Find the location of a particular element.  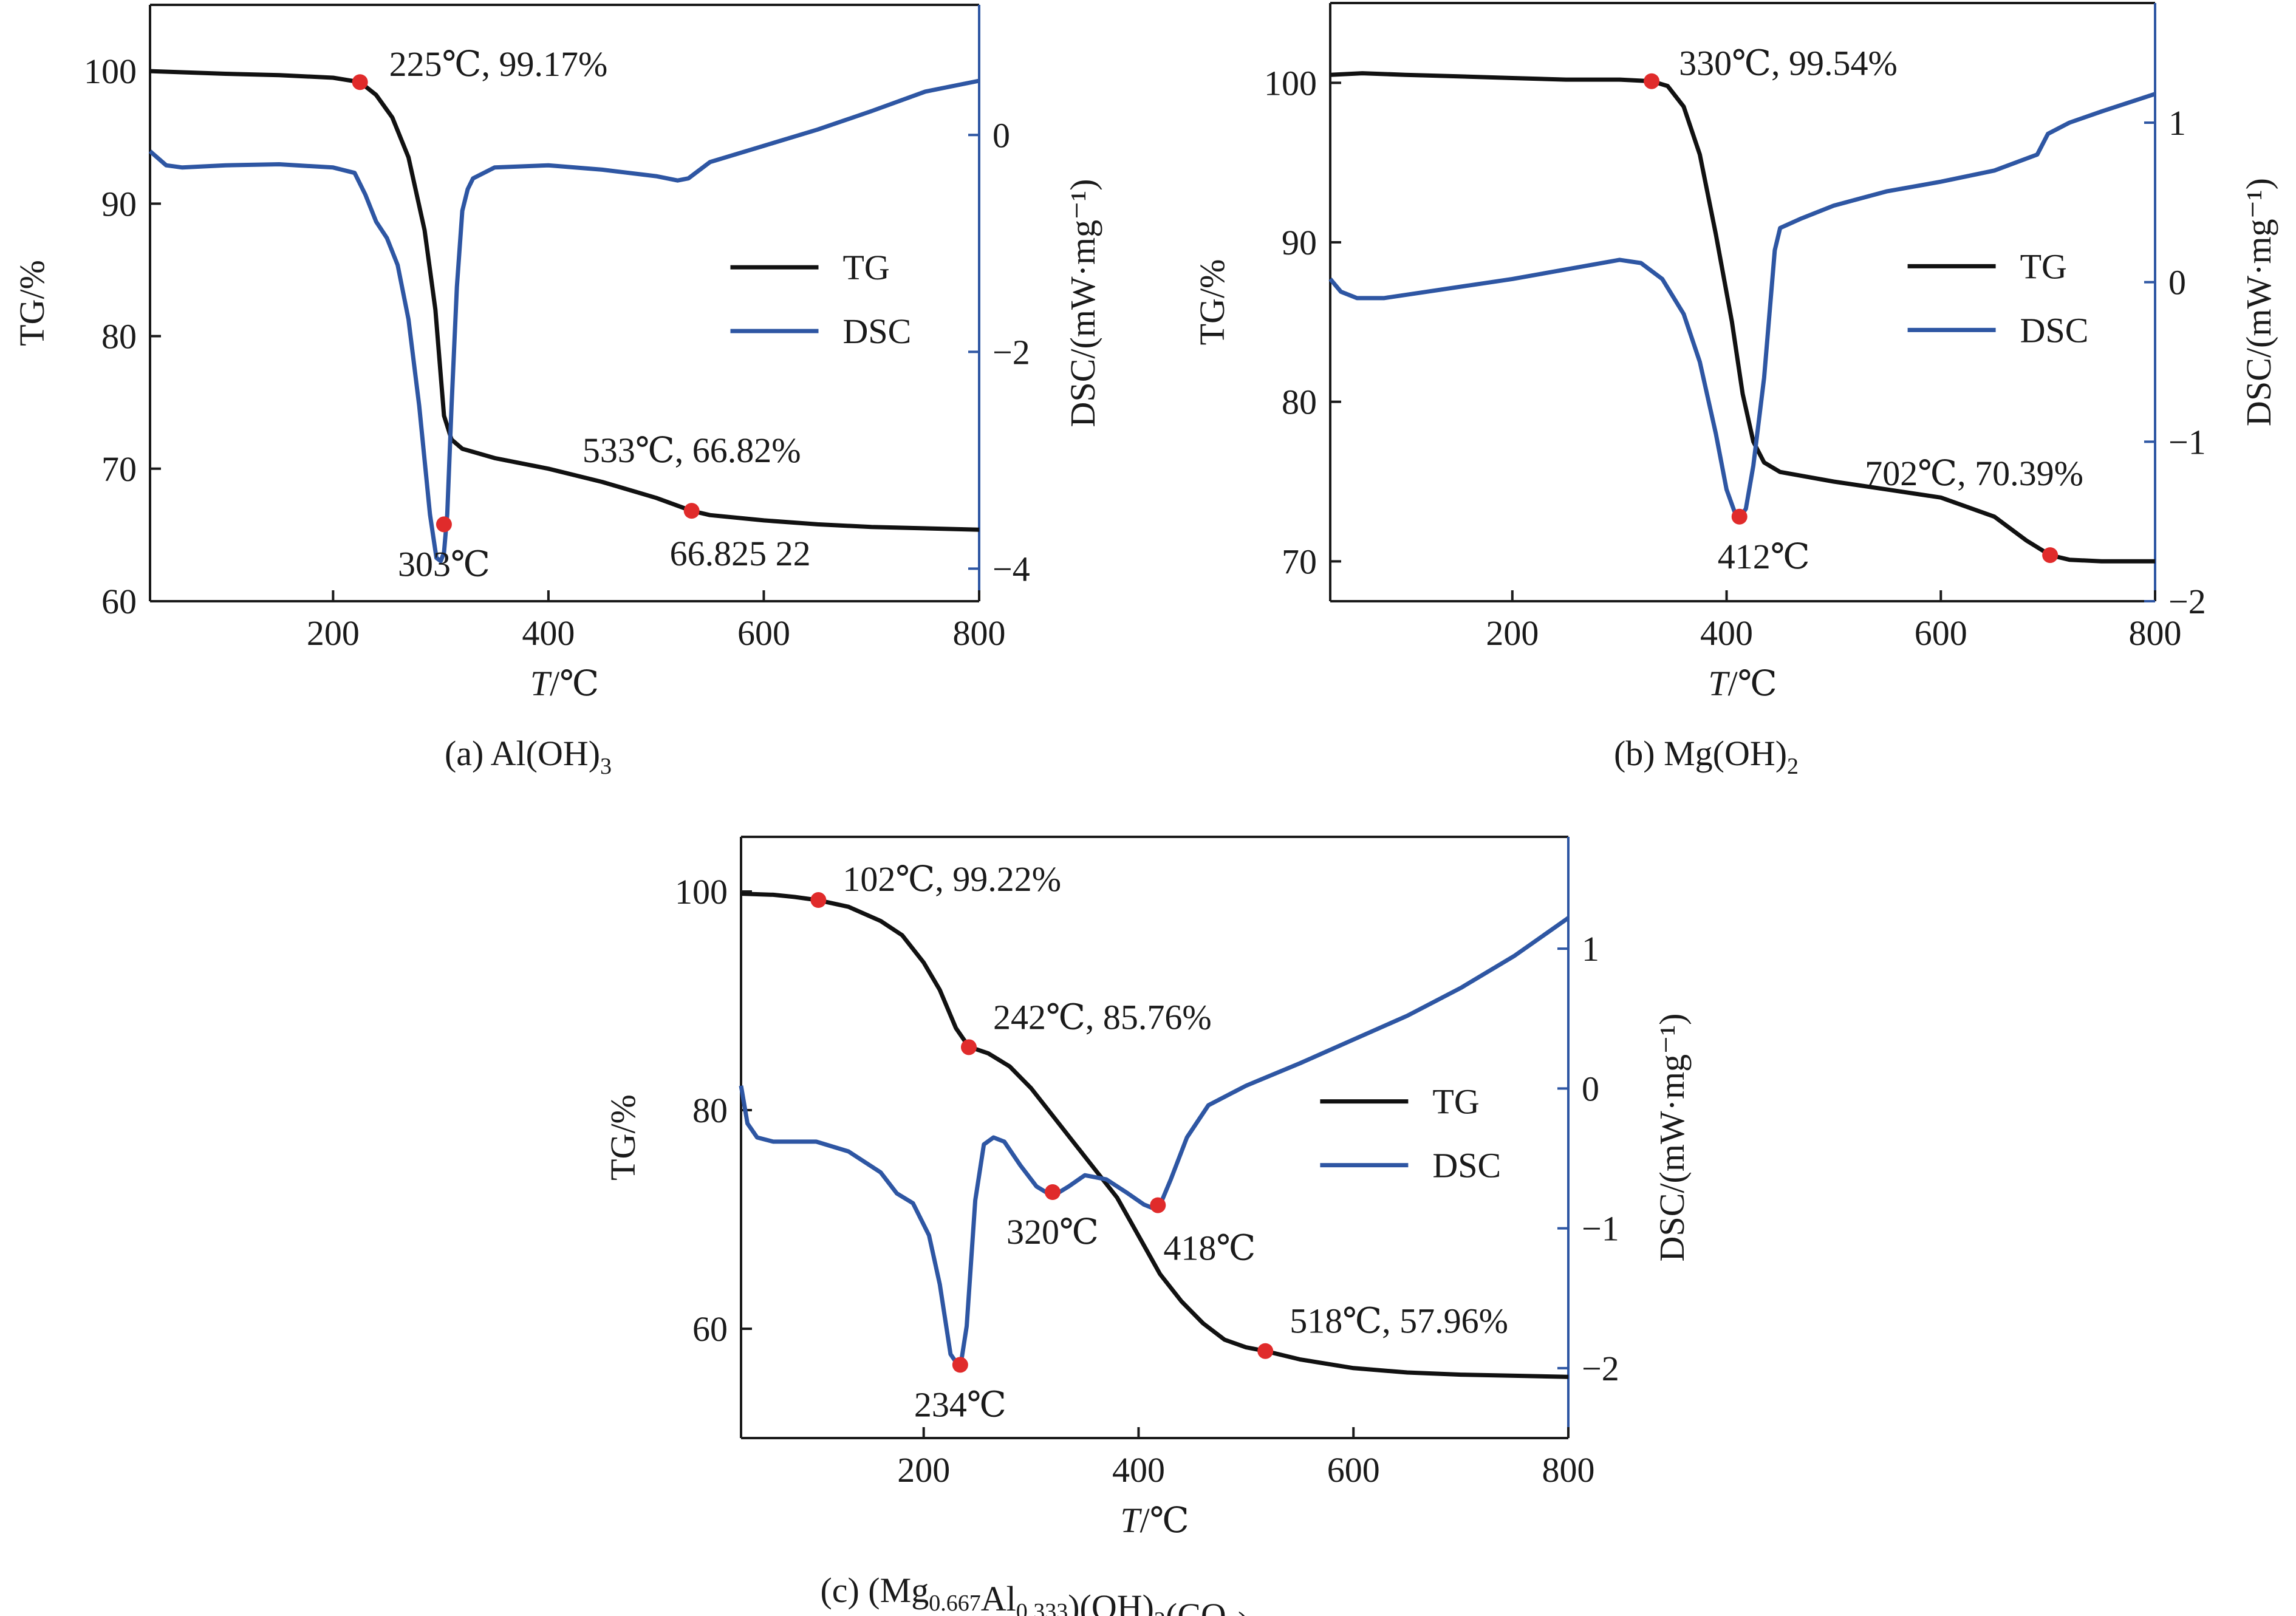

annotation-label: 242℃, 85.76% is located at coordinates (1102, 1017).